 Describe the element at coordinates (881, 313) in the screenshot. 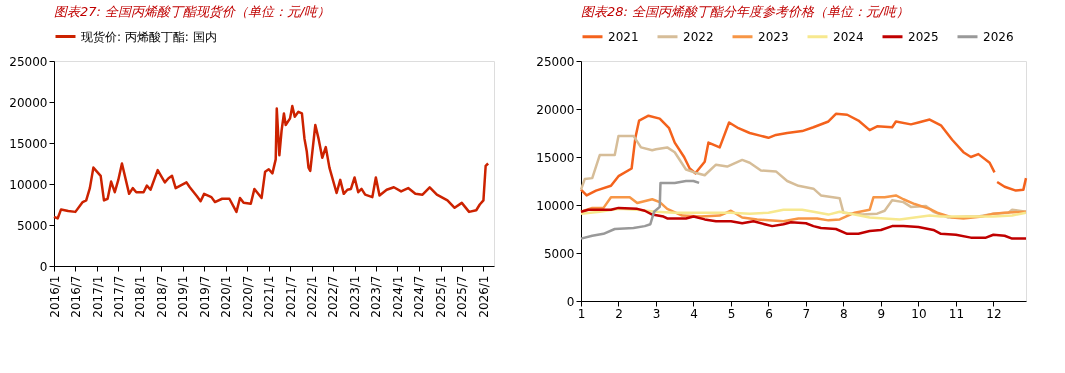

I see `x-tick-label: 9` at that location.